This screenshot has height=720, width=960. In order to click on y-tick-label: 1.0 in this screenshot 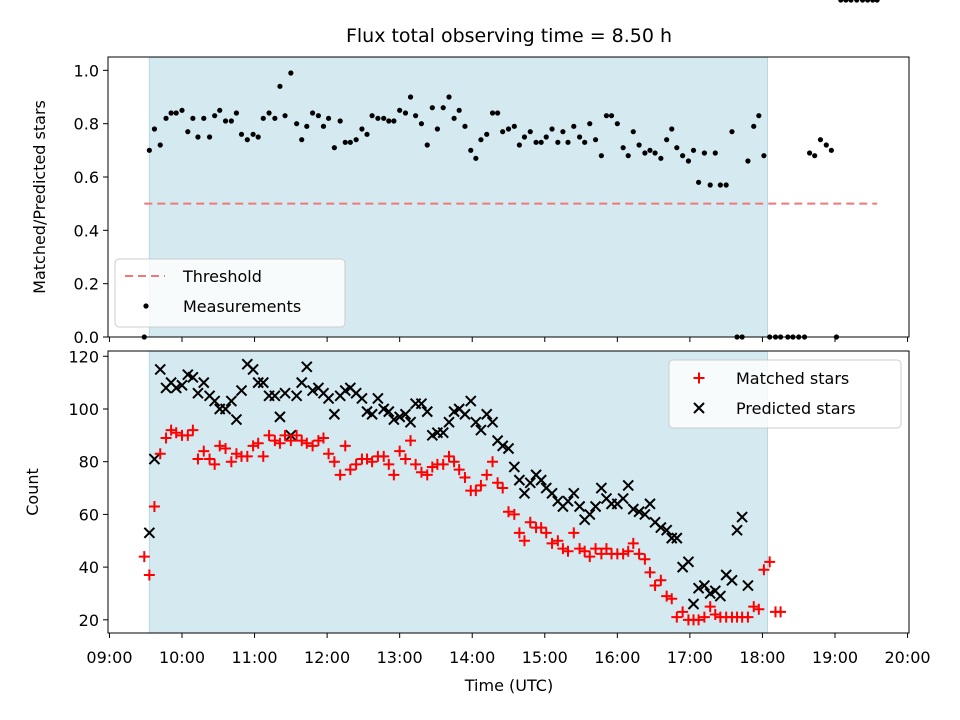, I will do `click(86, 70)`.